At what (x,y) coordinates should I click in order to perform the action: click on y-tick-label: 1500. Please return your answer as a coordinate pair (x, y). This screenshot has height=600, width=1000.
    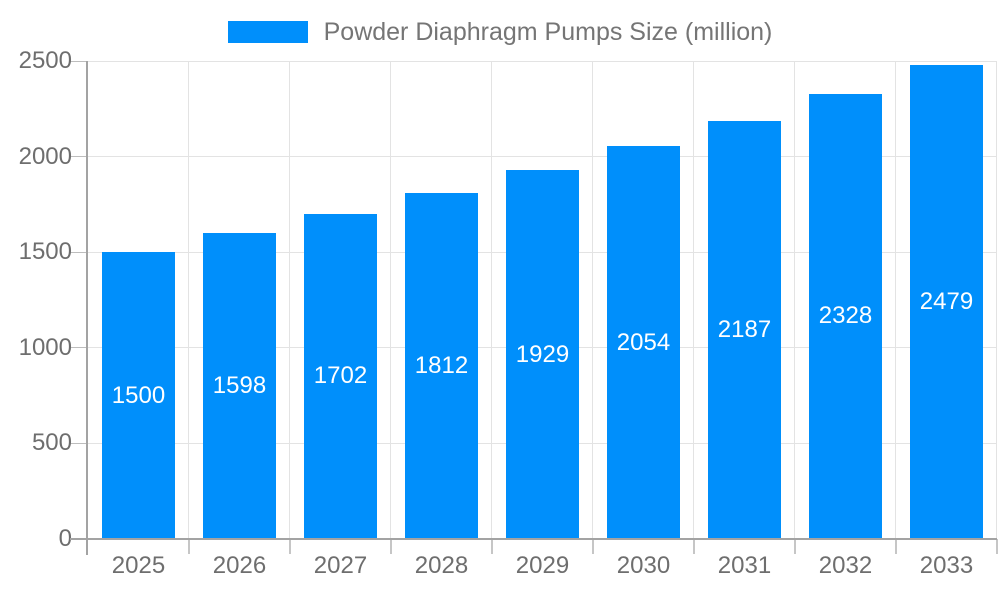
    Looking at the image, I should click on (45, 252).